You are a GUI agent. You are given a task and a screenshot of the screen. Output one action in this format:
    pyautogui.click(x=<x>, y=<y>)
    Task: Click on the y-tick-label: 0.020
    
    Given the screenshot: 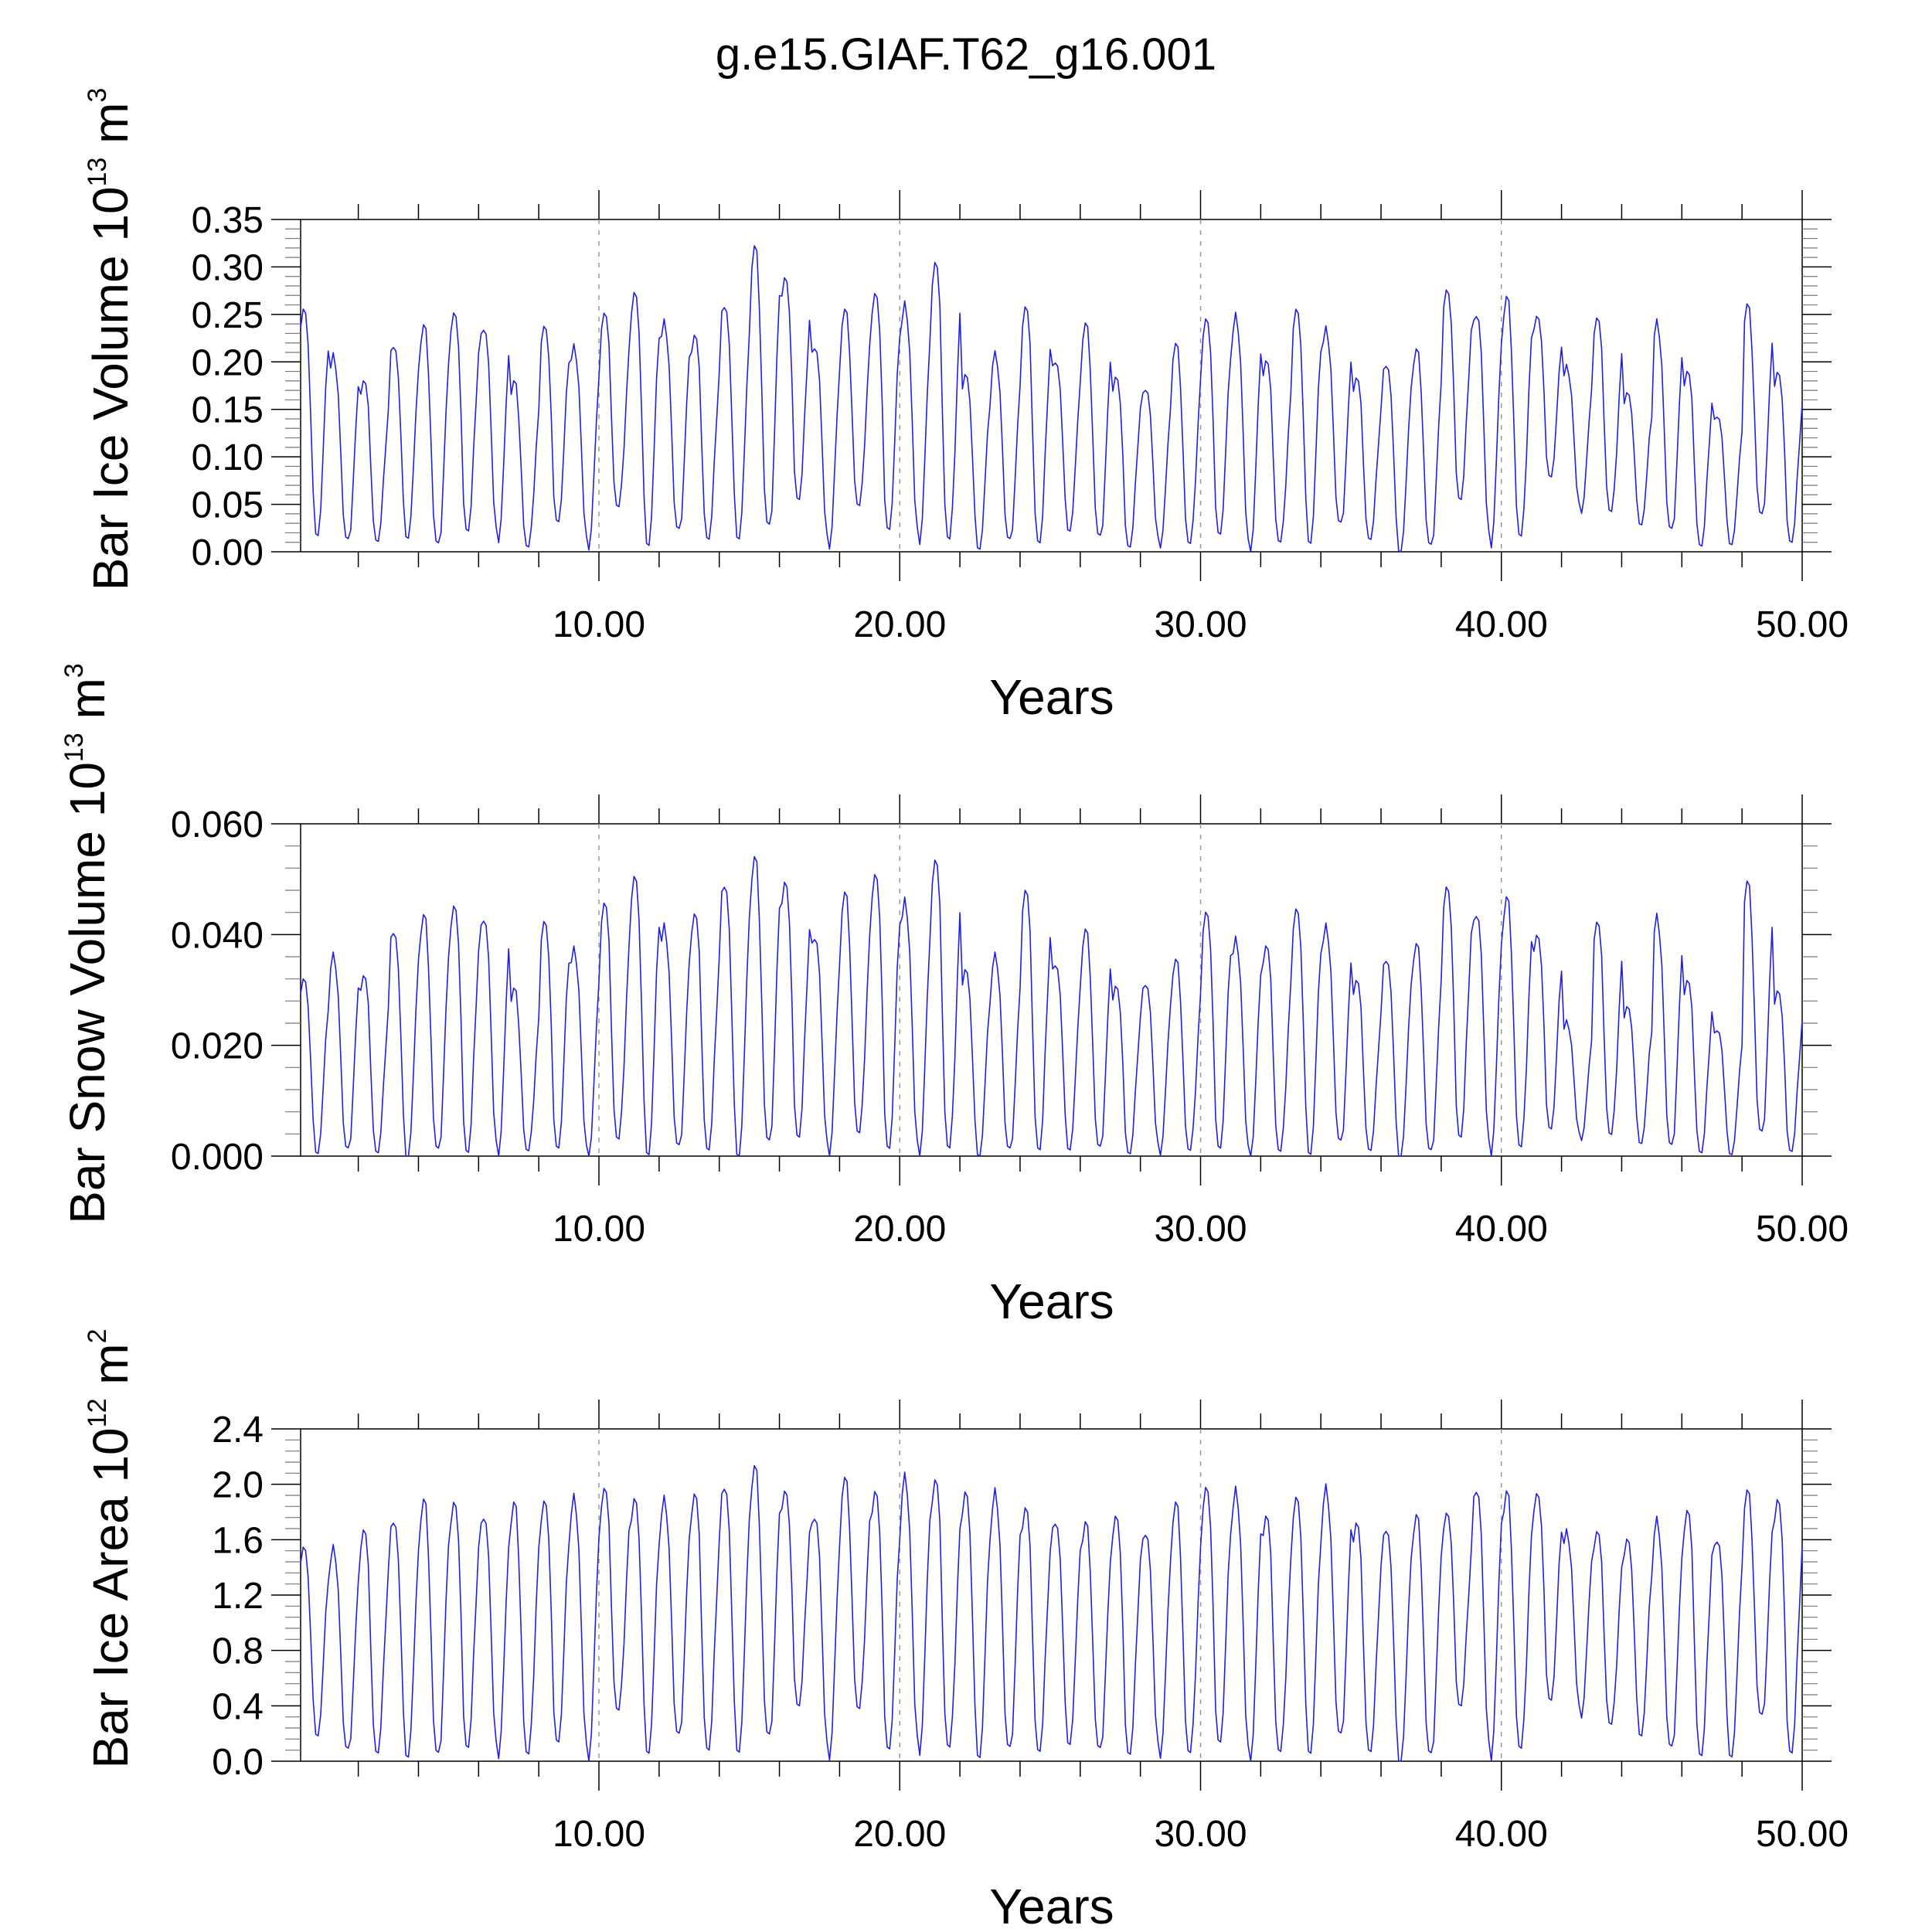 What is the action you would take?
    pyautogui.click(x=218, y=1047)
    